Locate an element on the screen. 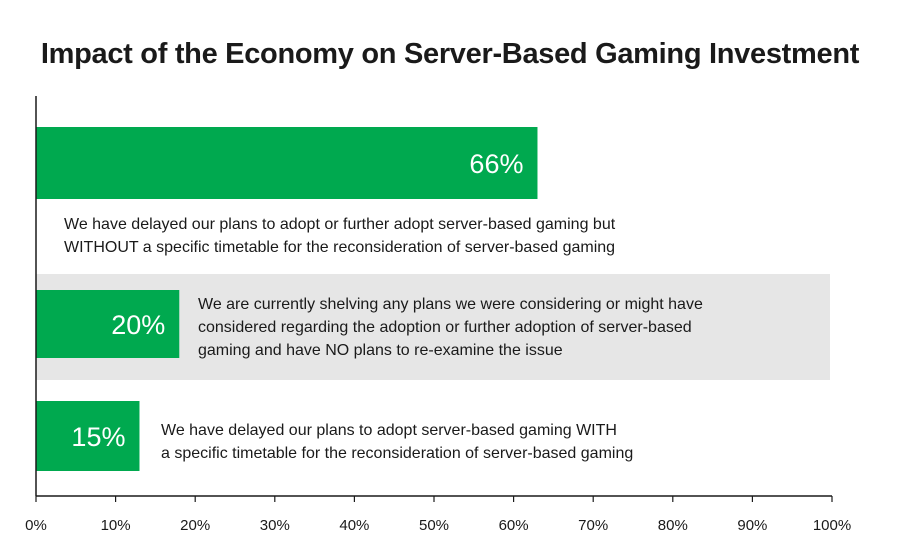 Image resolution: width=900 pixels, height=546 pixels. bar-value-label-2: 20% is located at coordinates (138, 325).